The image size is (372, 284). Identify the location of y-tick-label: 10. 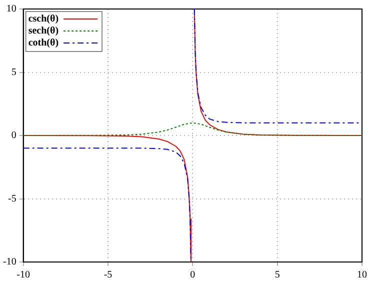
(11, 9).